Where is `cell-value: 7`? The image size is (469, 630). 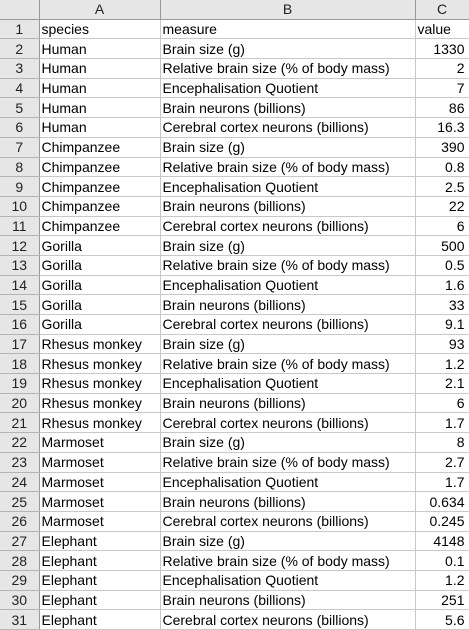 cell-value: 7 is located at coordinates (442, 88).